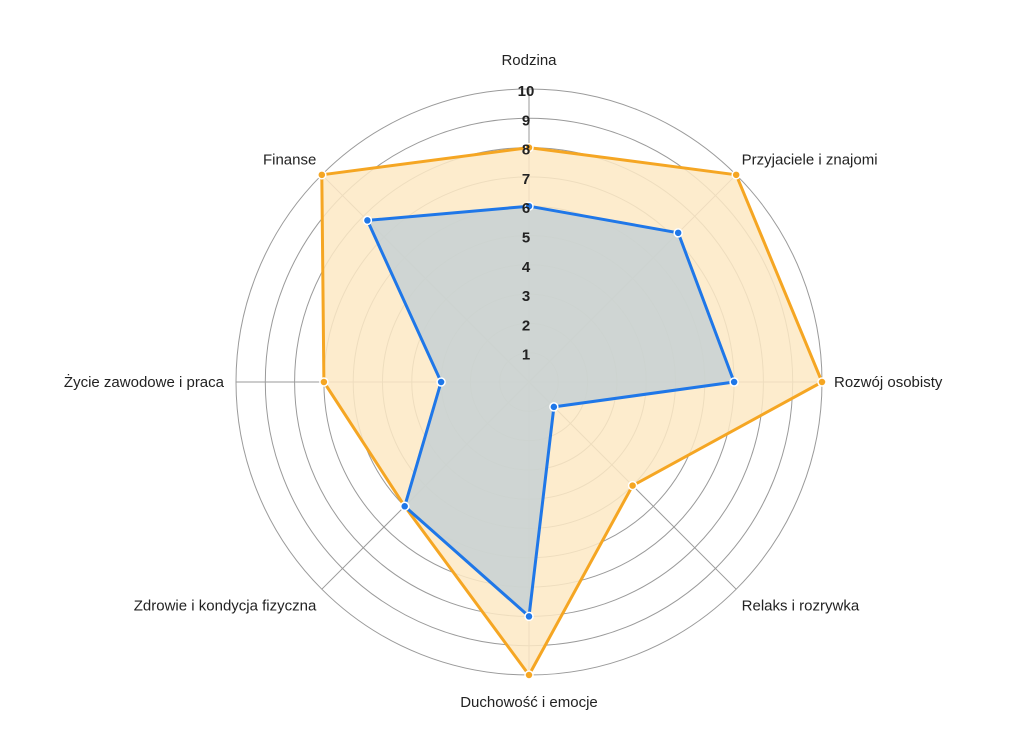 Image resolution: width=1024 pixels, height=737 pixels. I want to click on tick-label-3: 3, so click(526, 296).